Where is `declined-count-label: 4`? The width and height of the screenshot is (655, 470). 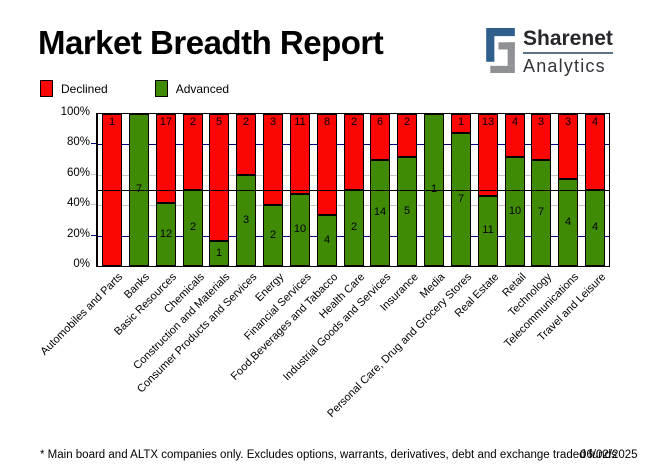 declined-count-label: 4 is located at coordinates (595, 122).